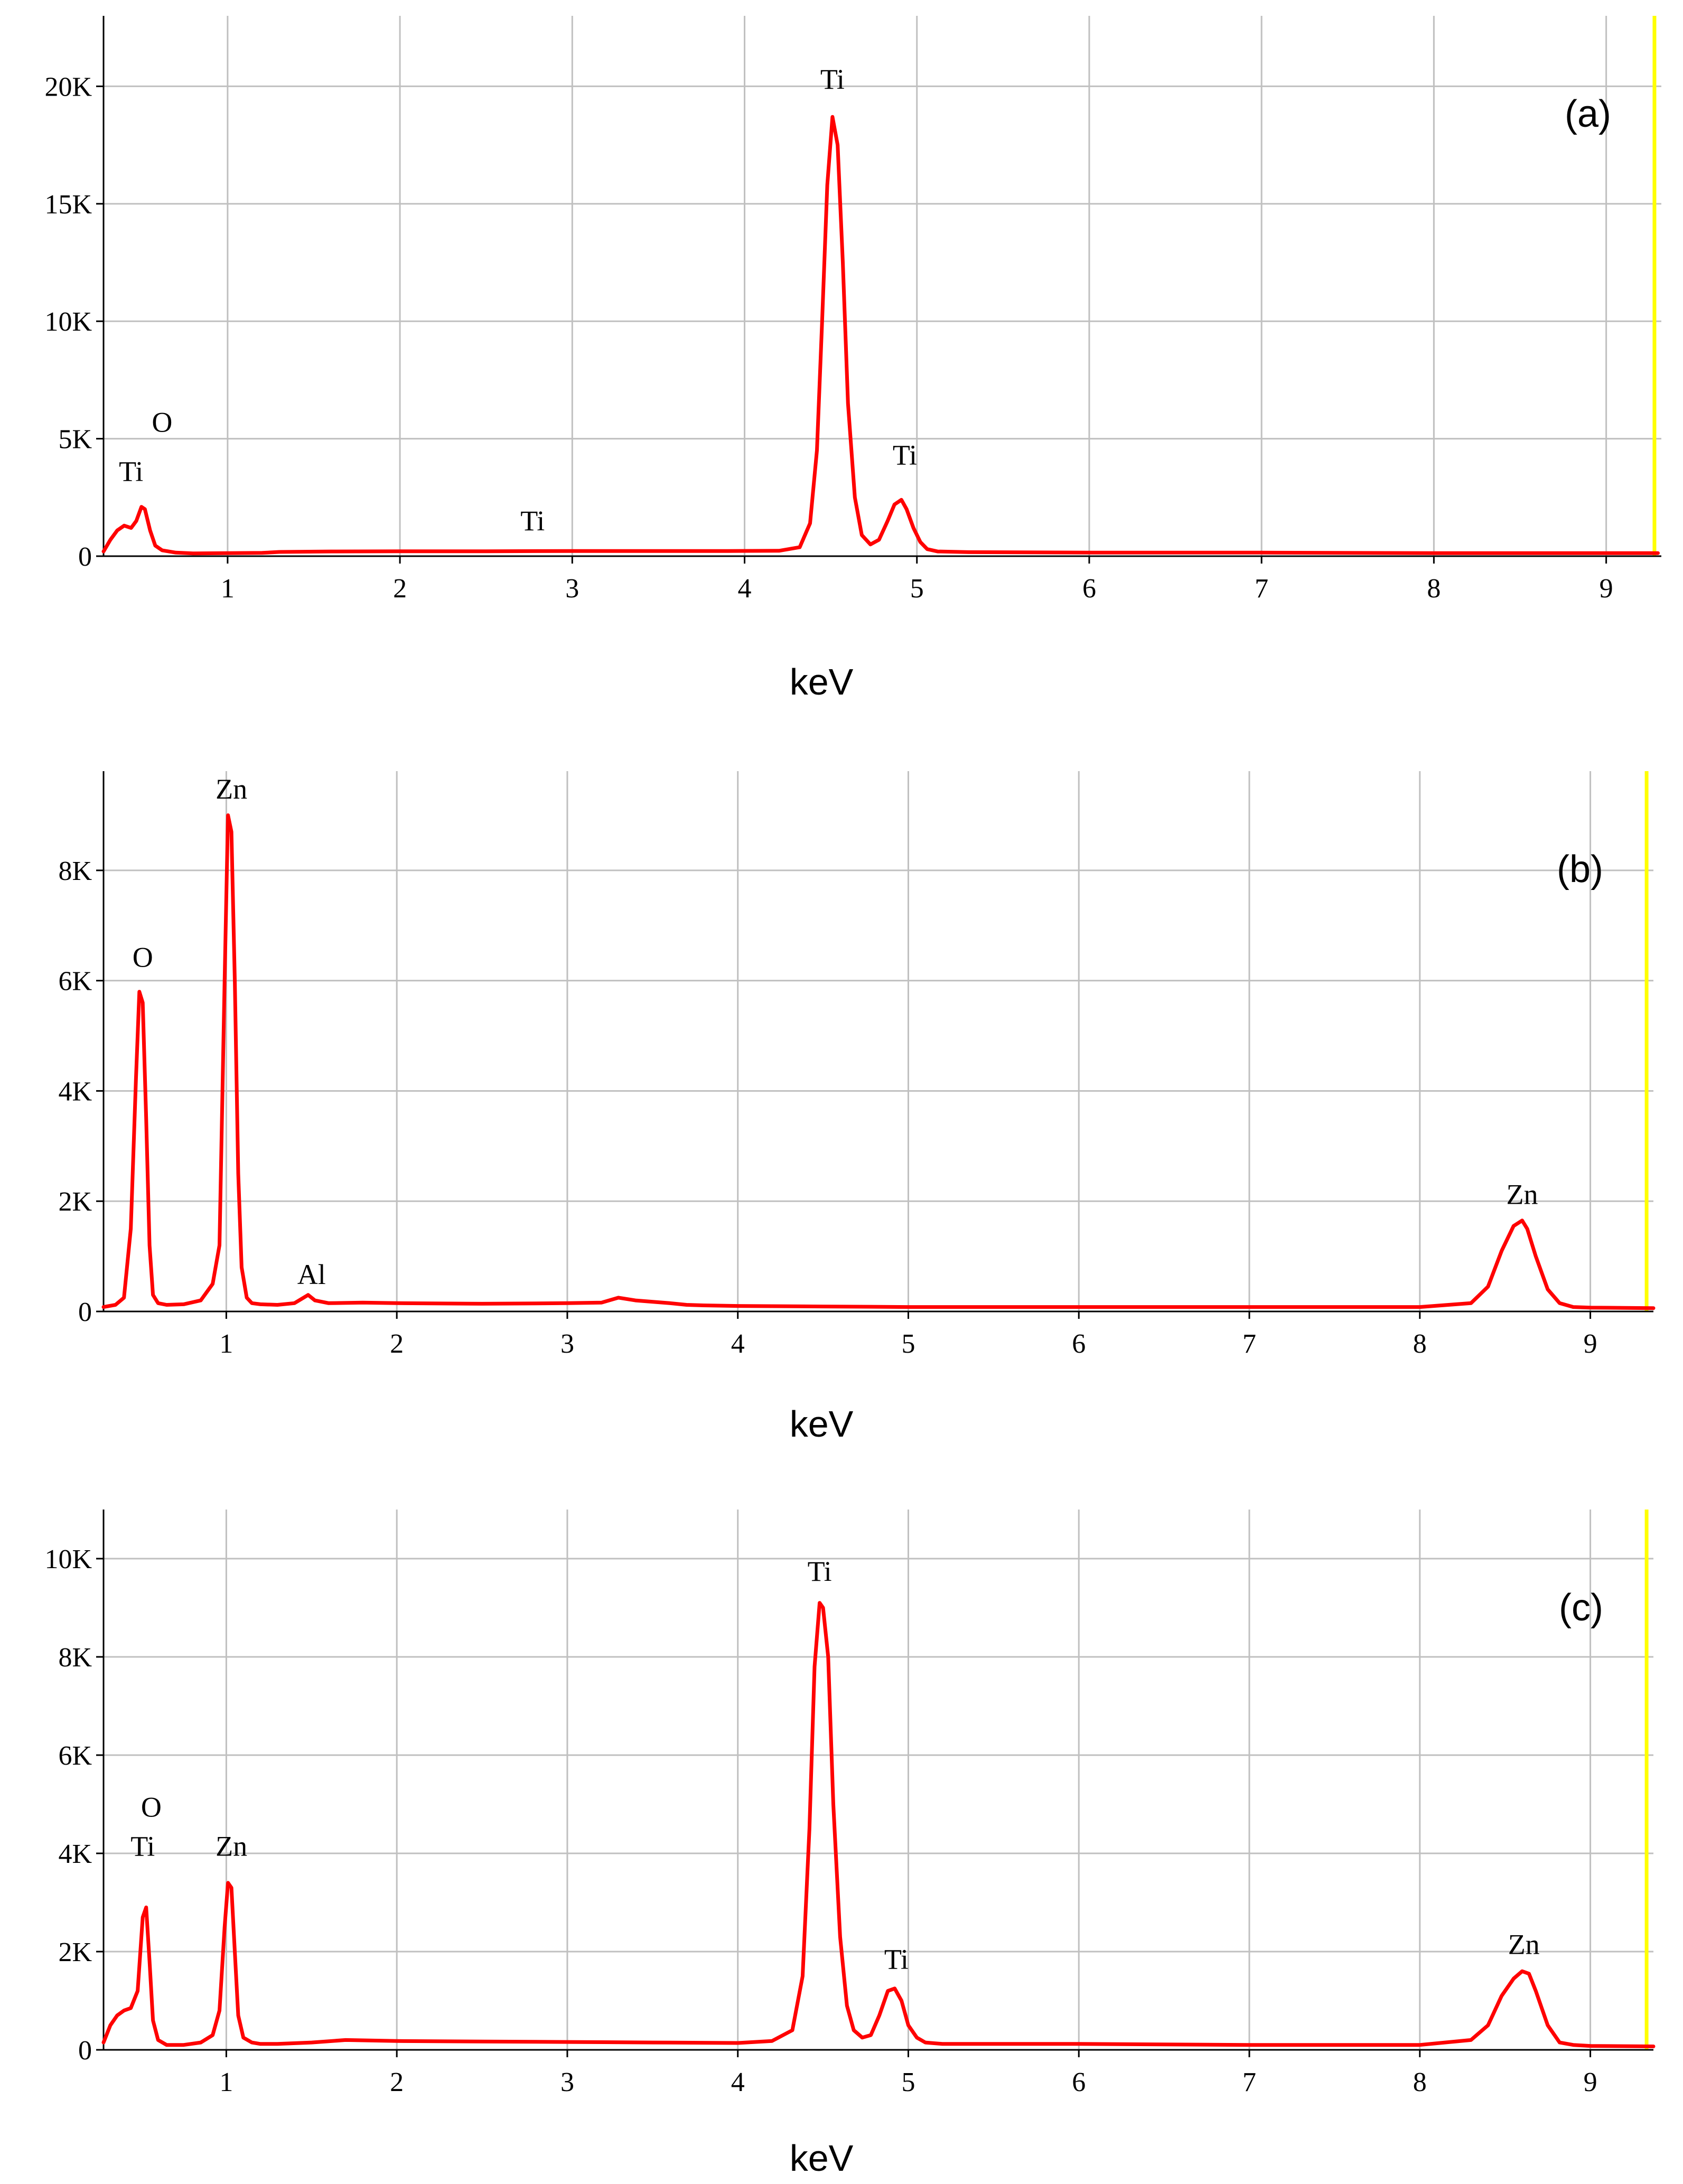  What do you see at coordinates (68, 205) in the screenshot?
I see `y-tick-label: 15K` at bounding box center [68, 205].